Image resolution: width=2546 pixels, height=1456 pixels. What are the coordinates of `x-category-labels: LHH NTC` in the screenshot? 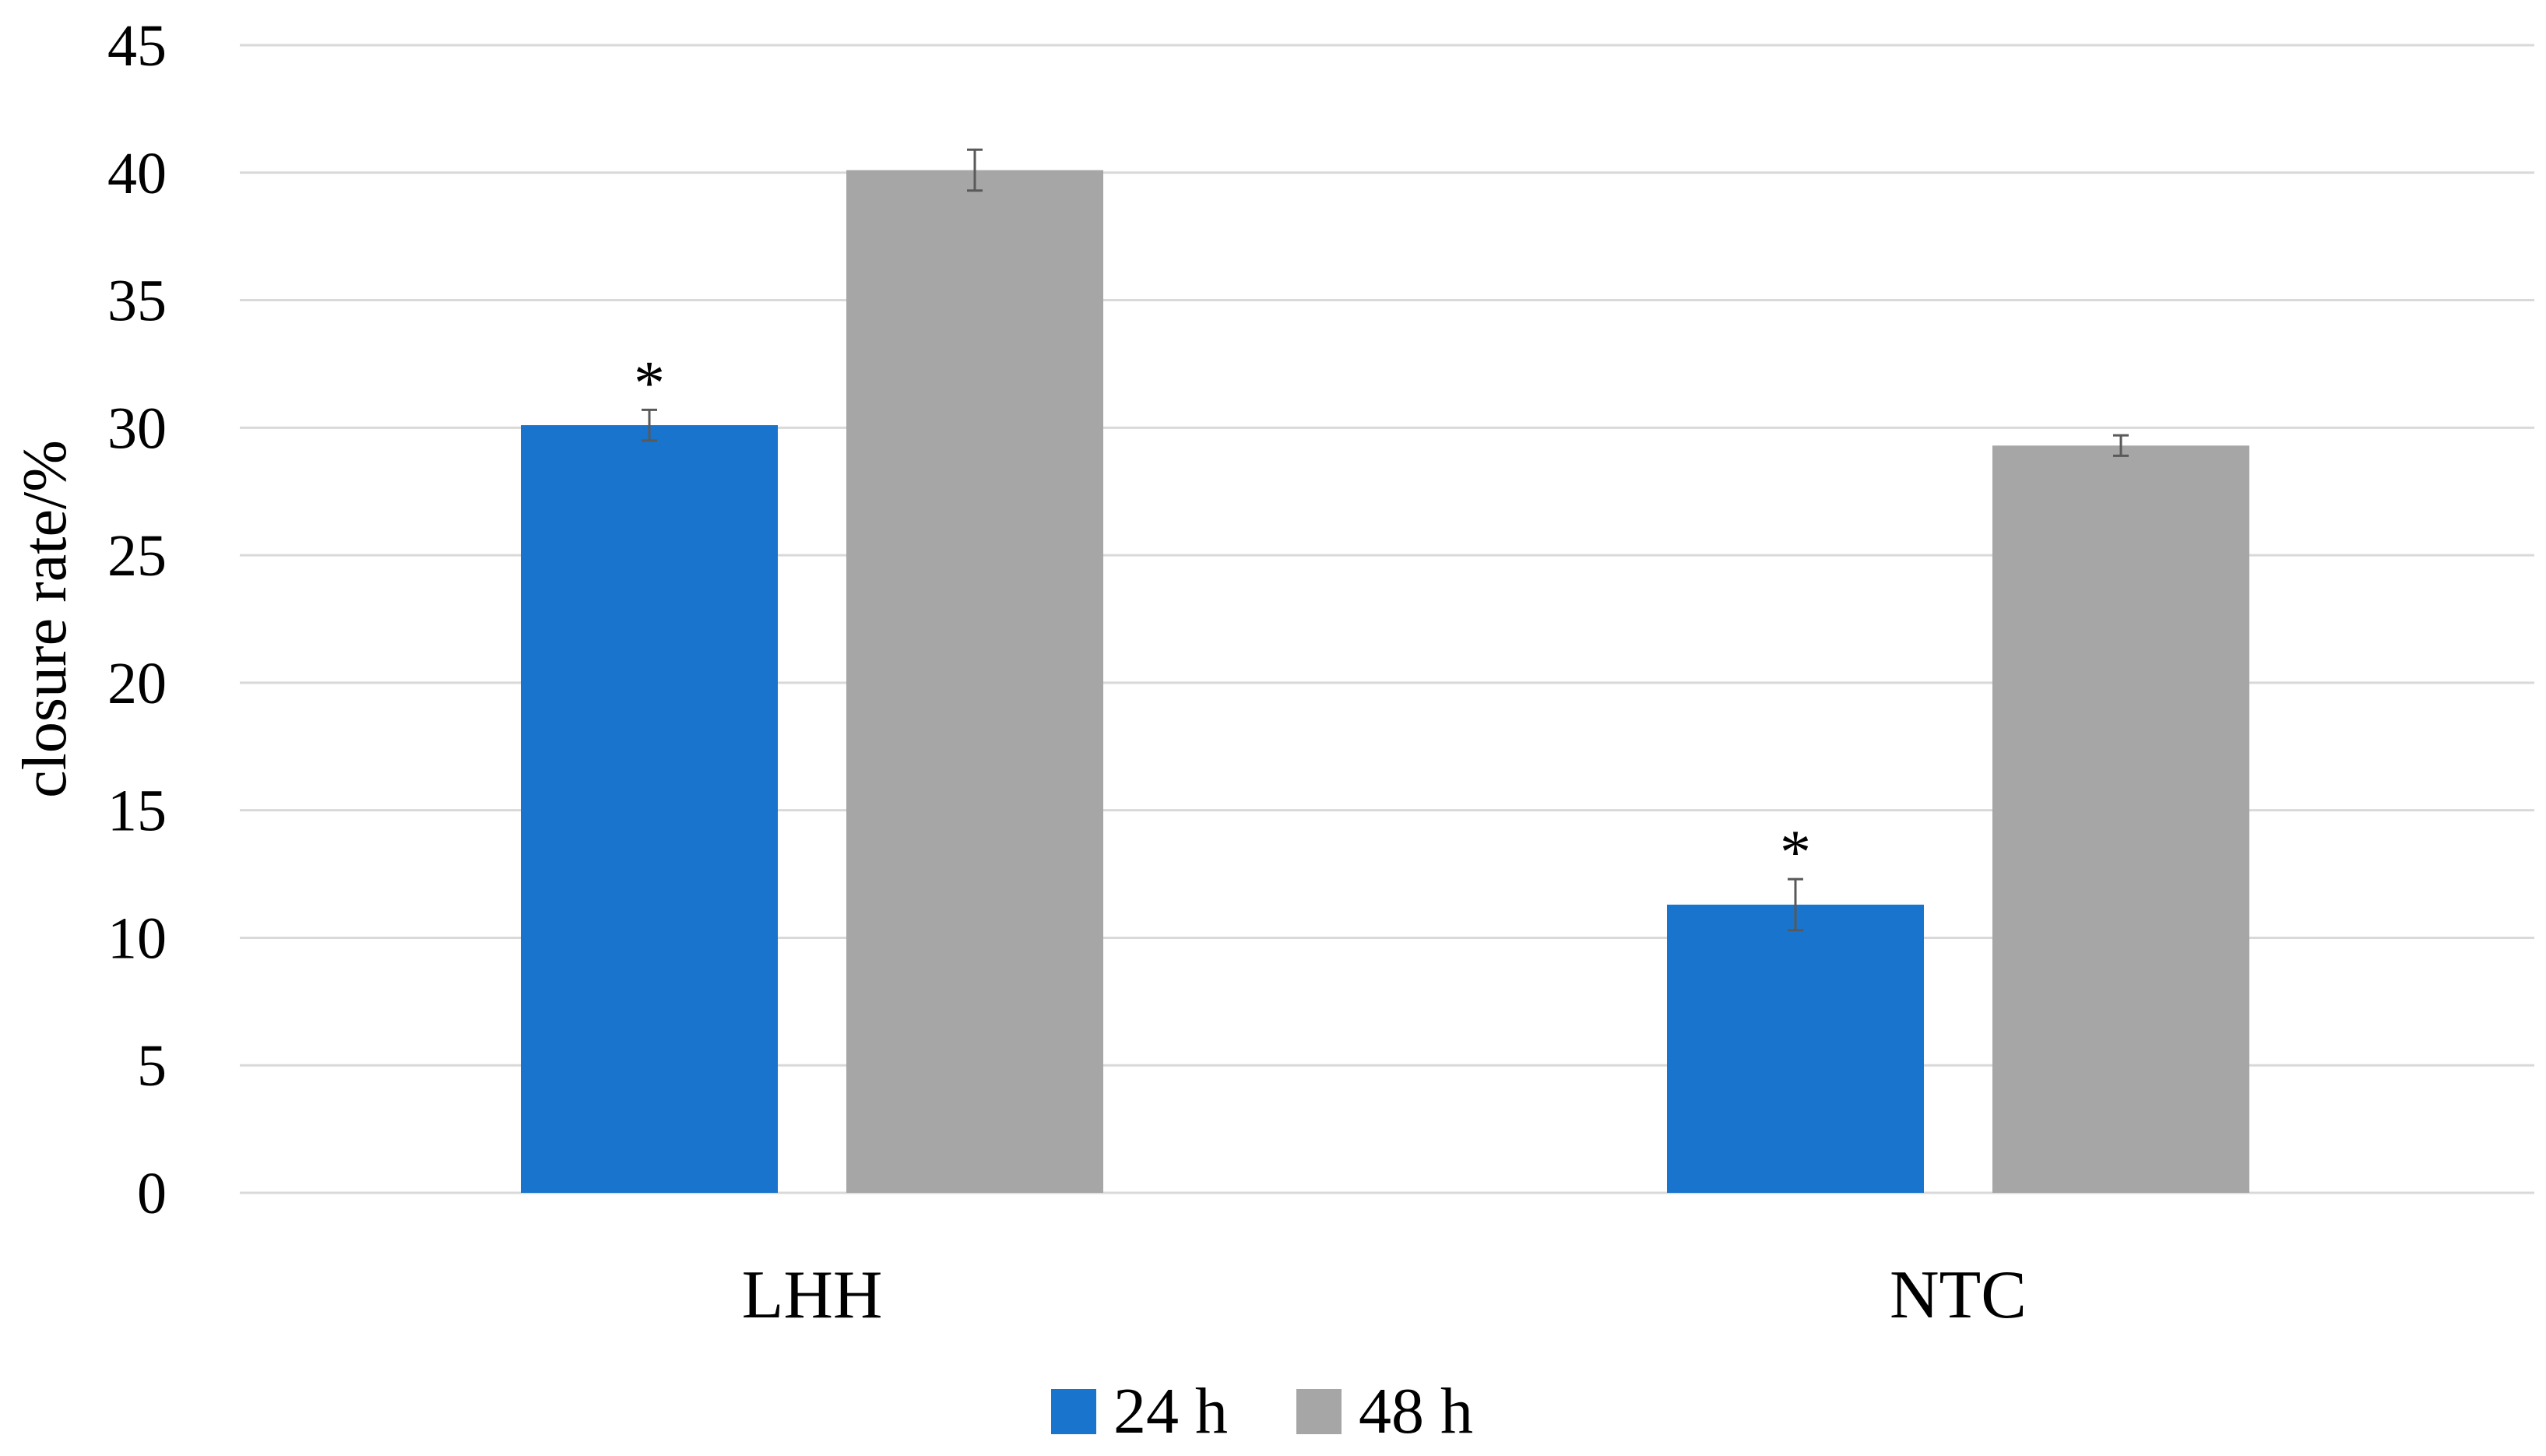 It's located at (1384, 1295).